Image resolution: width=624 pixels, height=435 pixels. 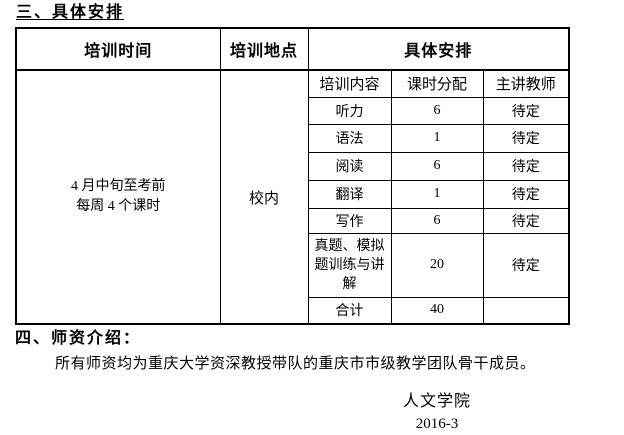 What do you see at coordinates (349, 220) in the screenshot?
I see `content-cell: 写作` at bounding box center [349, 220].